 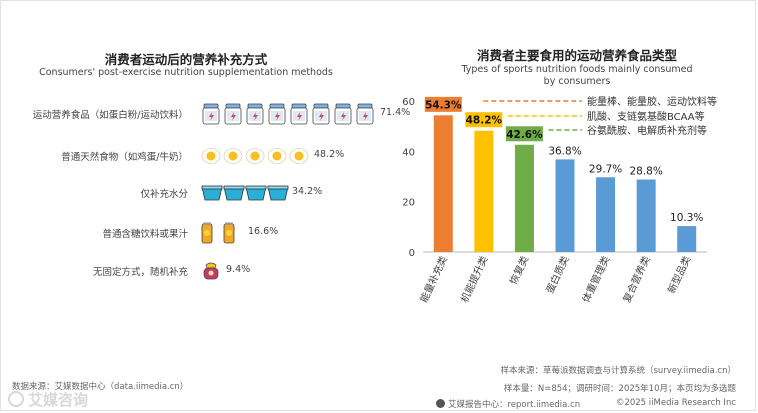 What do you see at coordinates (577, 81) in the screenshot?
I see `right-subtitle-line2: by consumers` at bounding box center [577, 81].